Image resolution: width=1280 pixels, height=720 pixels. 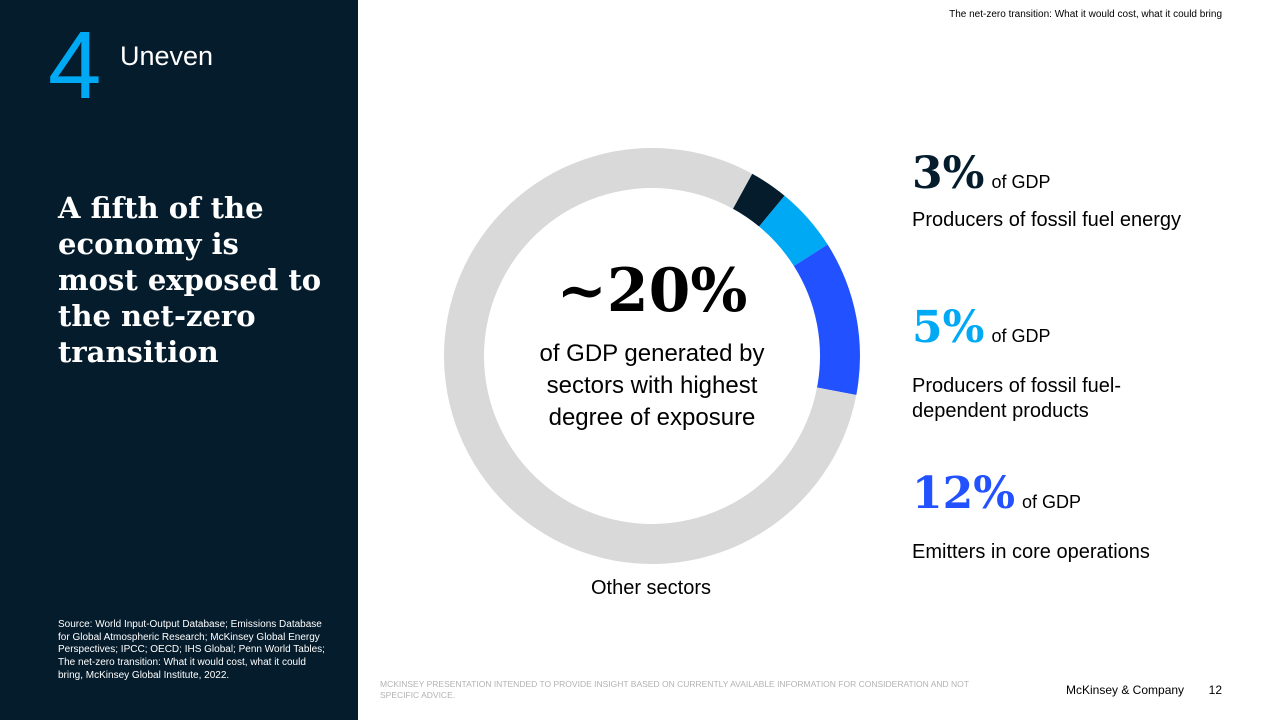 What do you see at coordinates (948, 327) in the screenshot?
I see `stat-value: 5%` at bounding box center [948, 327].